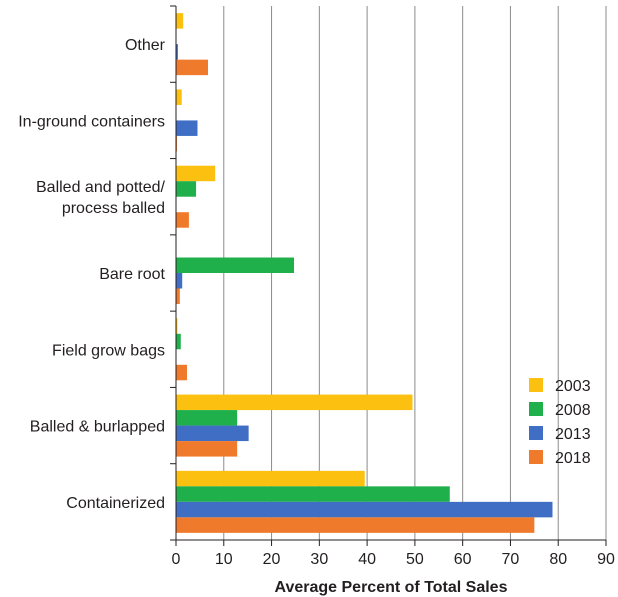 This screenshot has width=618, height=597. I want to click on x-tick-label-20: 20, so click(272, 559).